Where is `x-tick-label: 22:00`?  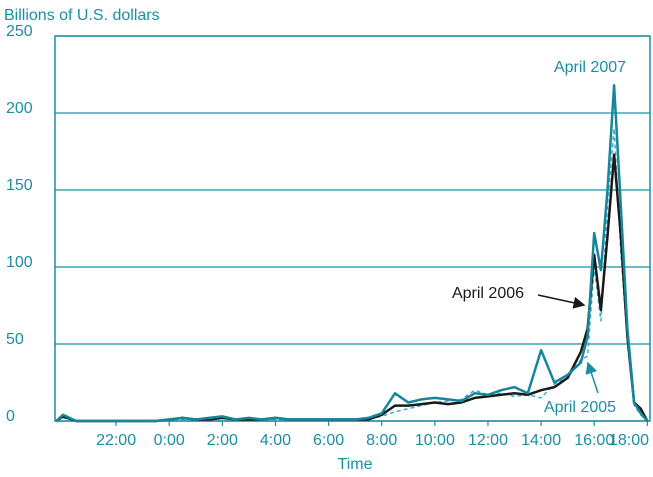
x-tick-label: 22:00 is located at coordinates (116, 440).